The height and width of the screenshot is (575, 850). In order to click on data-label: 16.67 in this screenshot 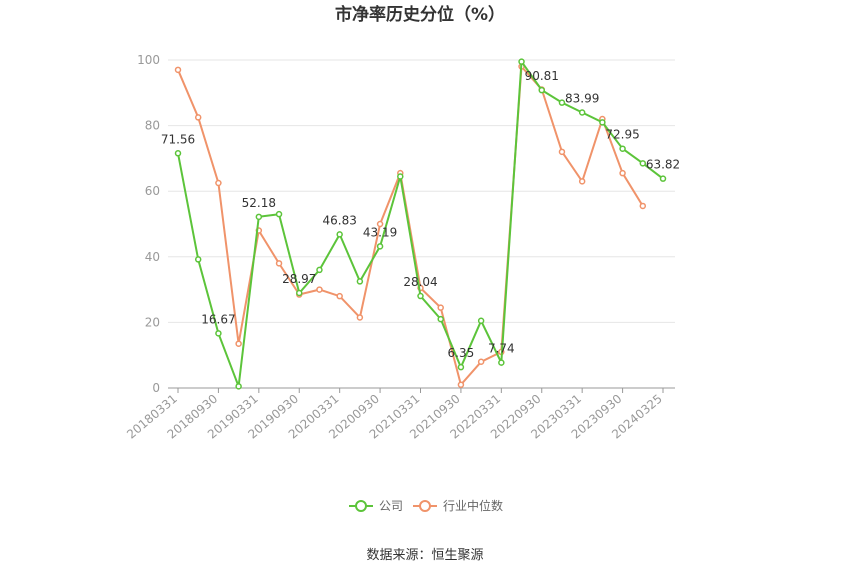, I will do `click(218, 319)`.